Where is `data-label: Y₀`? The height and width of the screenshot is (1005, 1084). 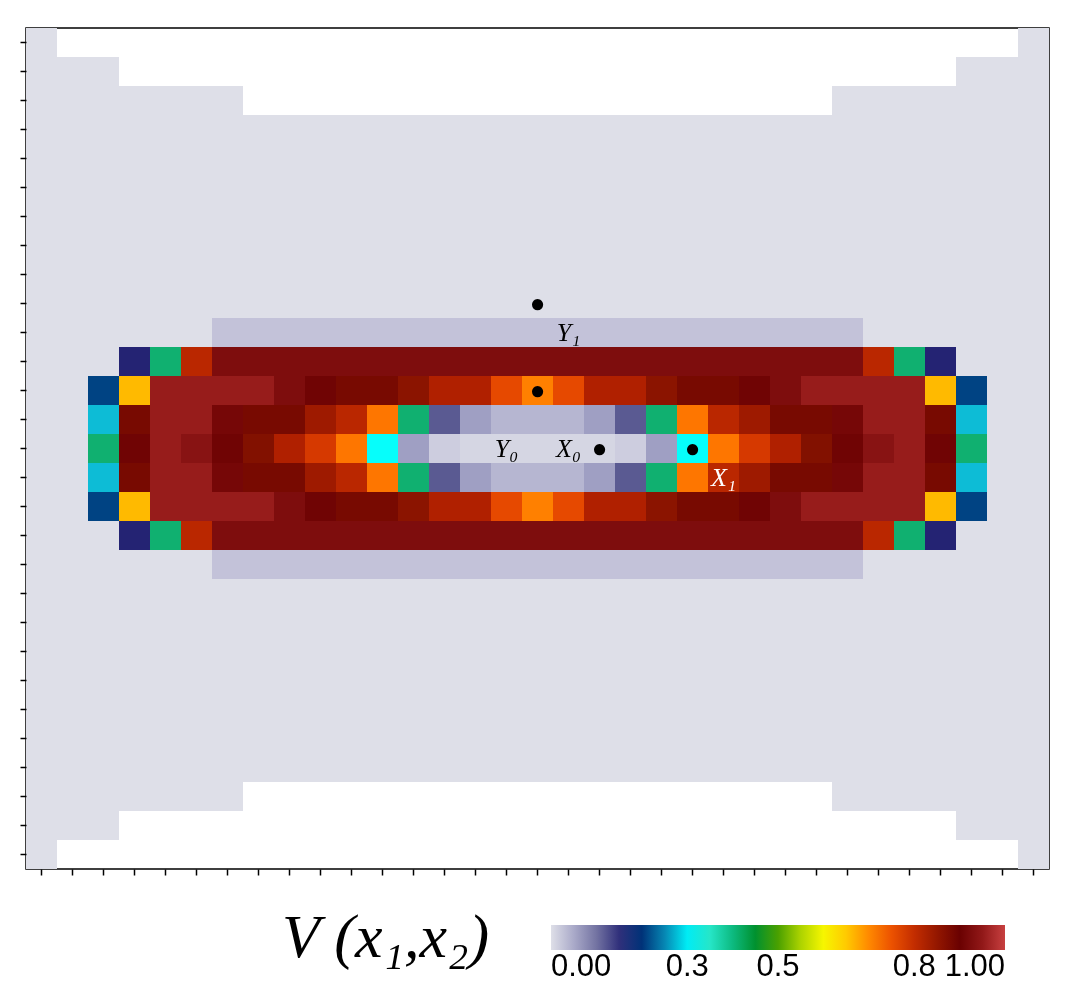
data-label: Y₀ is located at coordinates (506, 448).